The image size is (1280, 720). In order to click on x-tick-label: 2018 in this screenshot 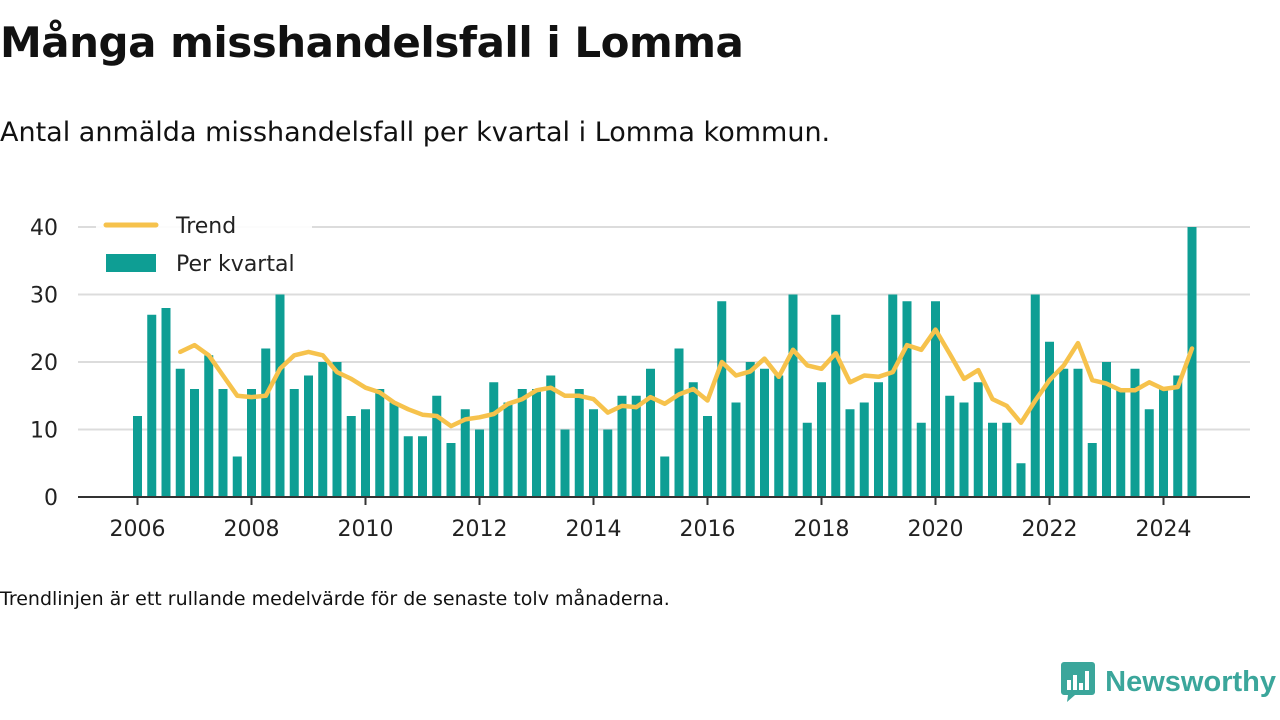, I will do `click(822, 529)`.